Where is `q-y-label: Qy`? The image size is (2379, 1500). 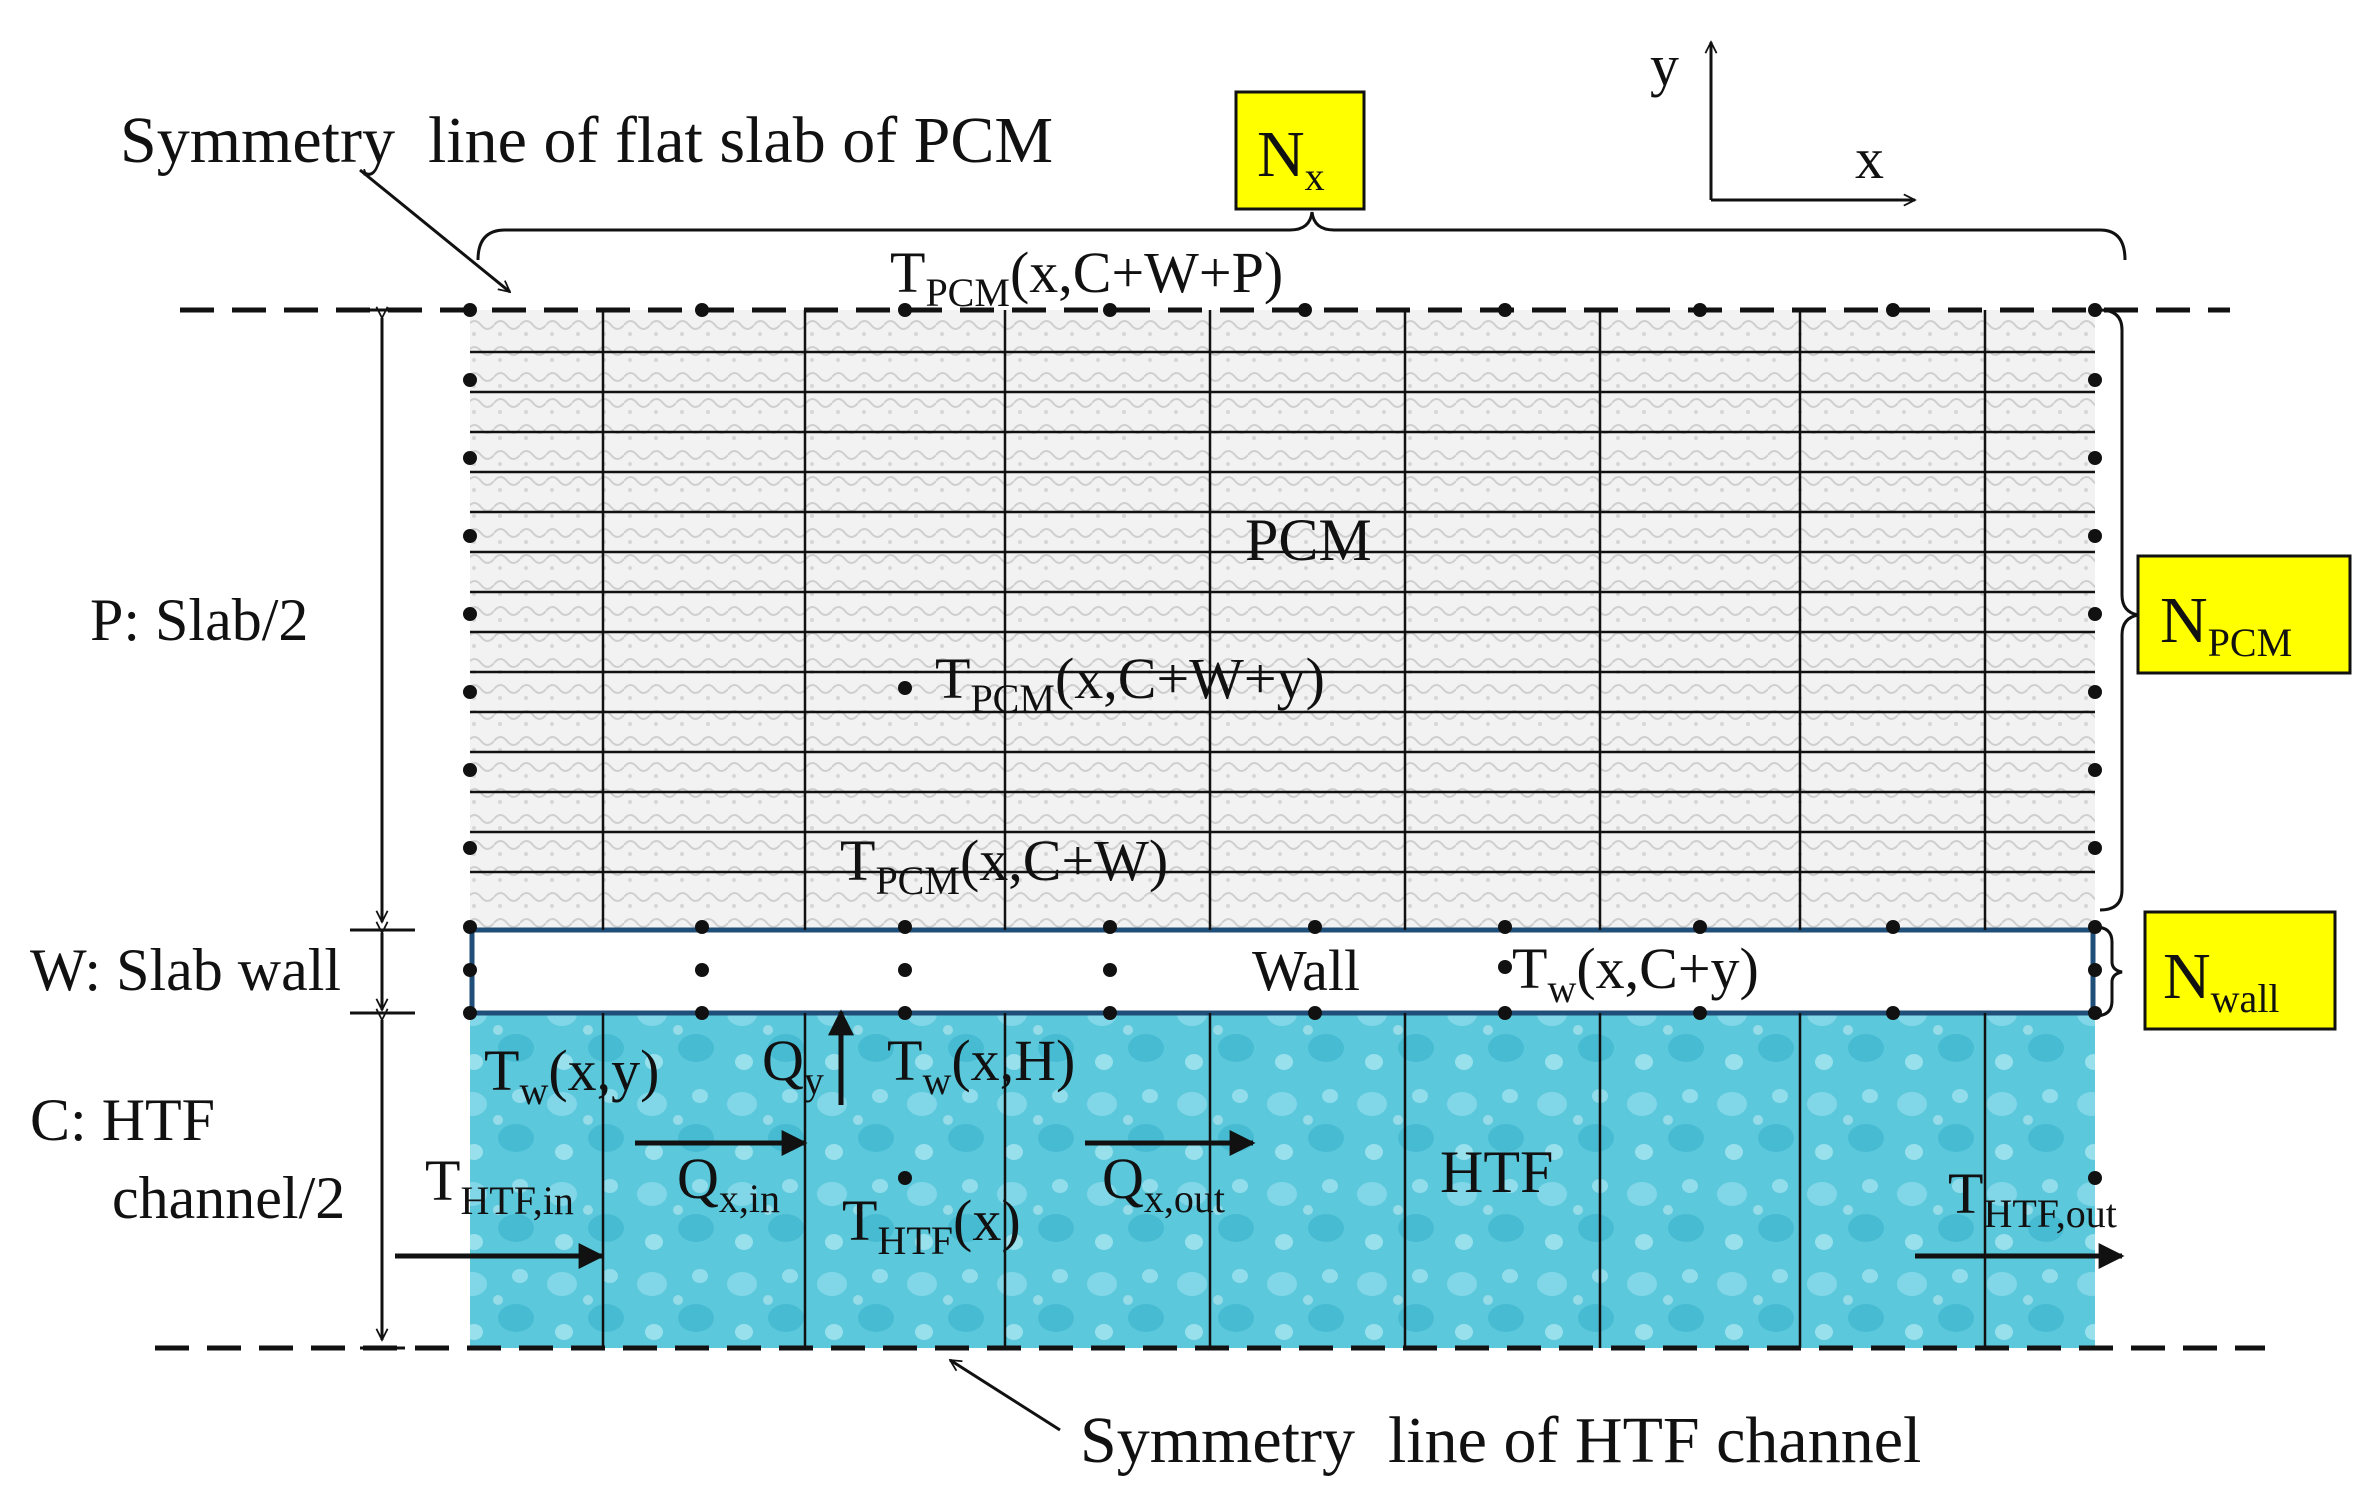
q-y-label: Qy is located at coordinates (793, 1065).